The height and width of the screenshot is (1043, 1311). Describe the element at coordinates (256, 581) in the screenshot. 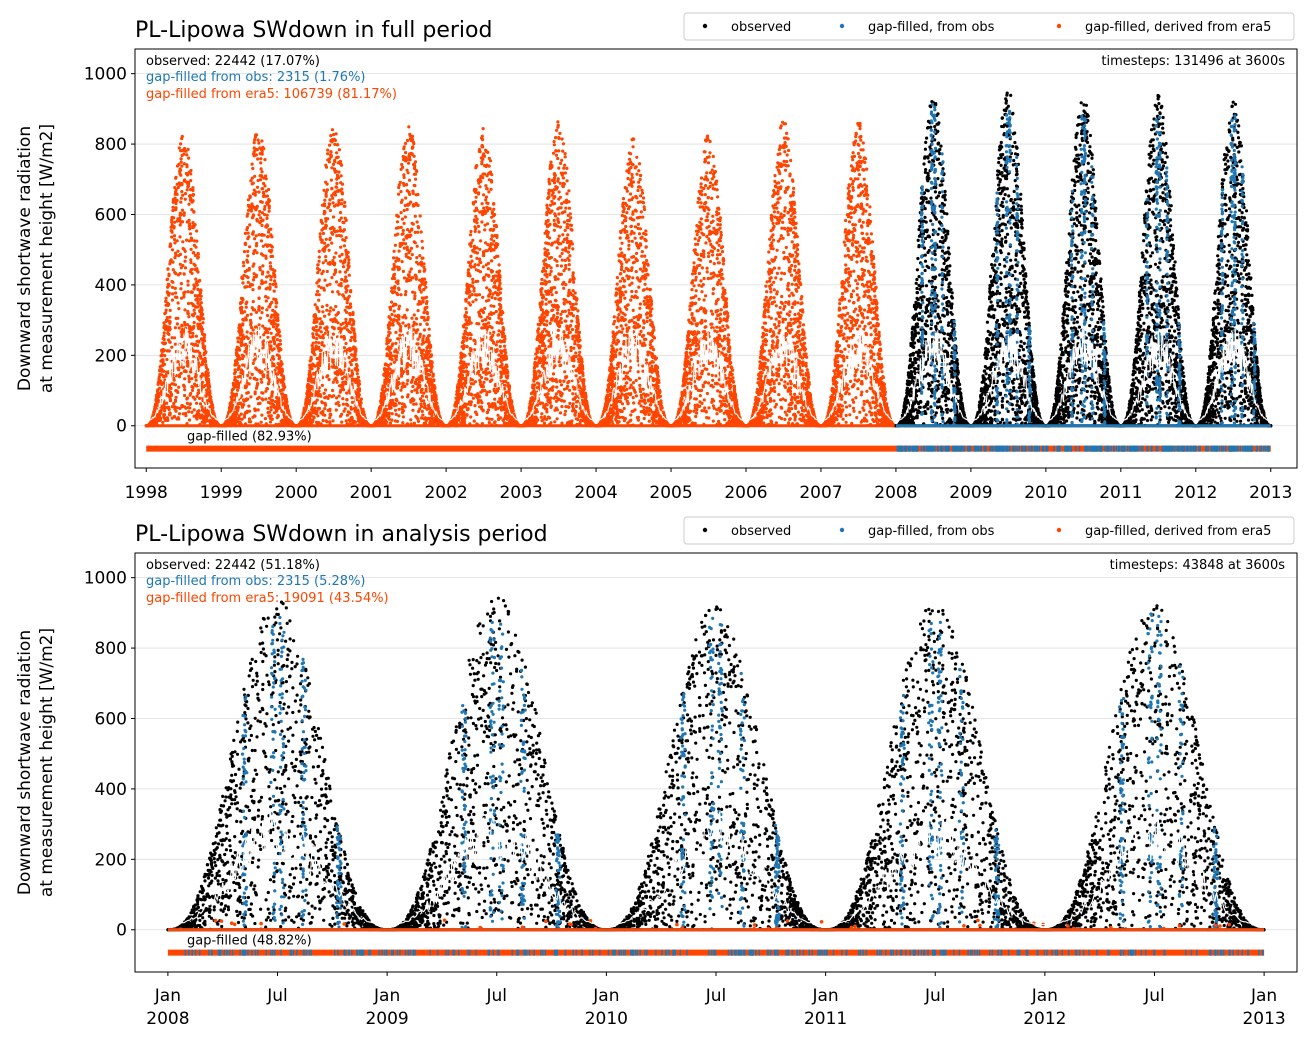

I see `stat-gap-obs: gap-filled from obs: 2315 (5.28%)` at that location.